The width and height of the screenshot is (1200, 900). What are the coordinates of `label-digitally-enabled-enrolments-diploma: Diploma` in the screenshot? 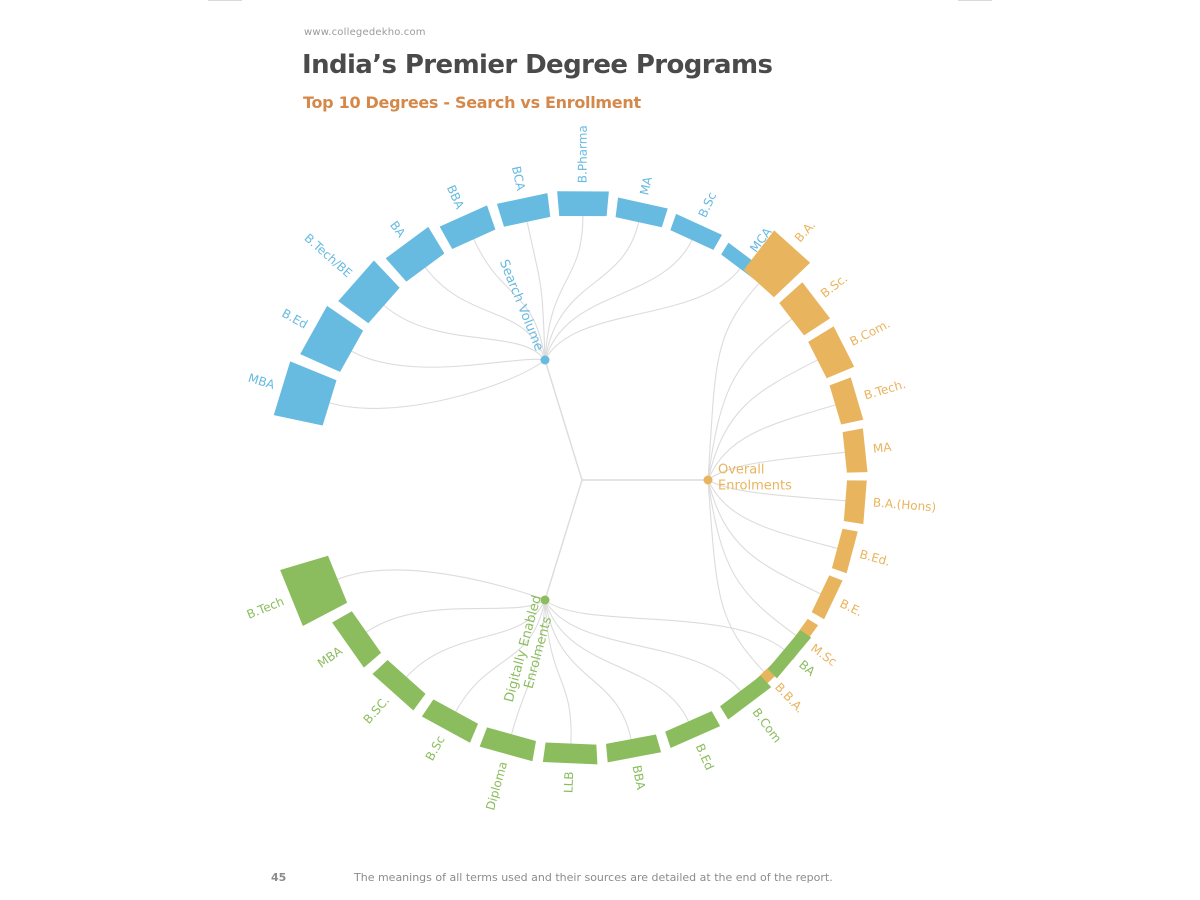 It's located at (496, 786).